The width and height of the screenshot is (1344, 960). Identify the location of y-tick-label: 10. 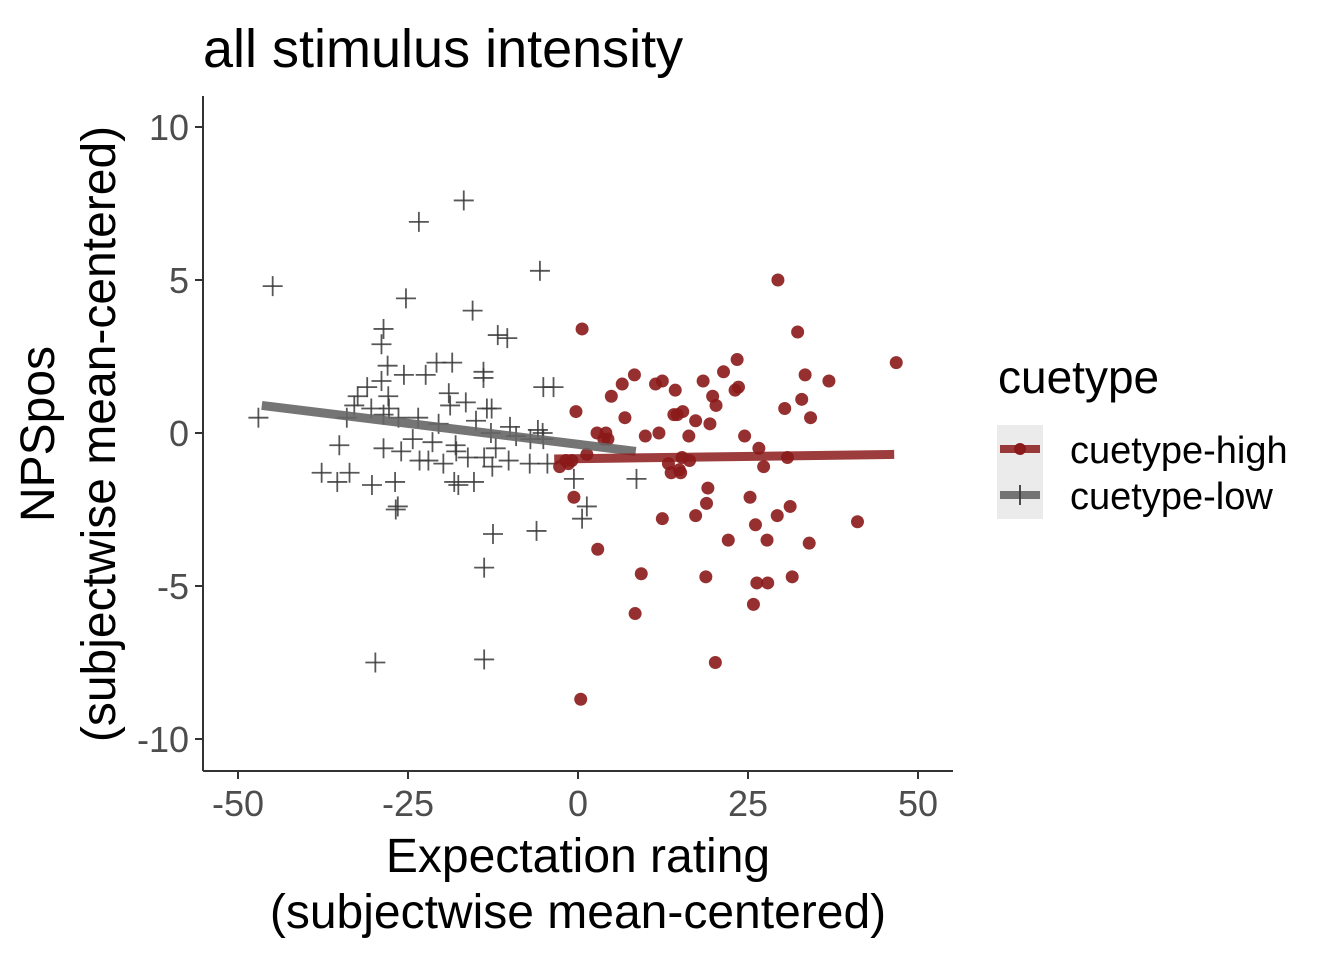
(169, 127).